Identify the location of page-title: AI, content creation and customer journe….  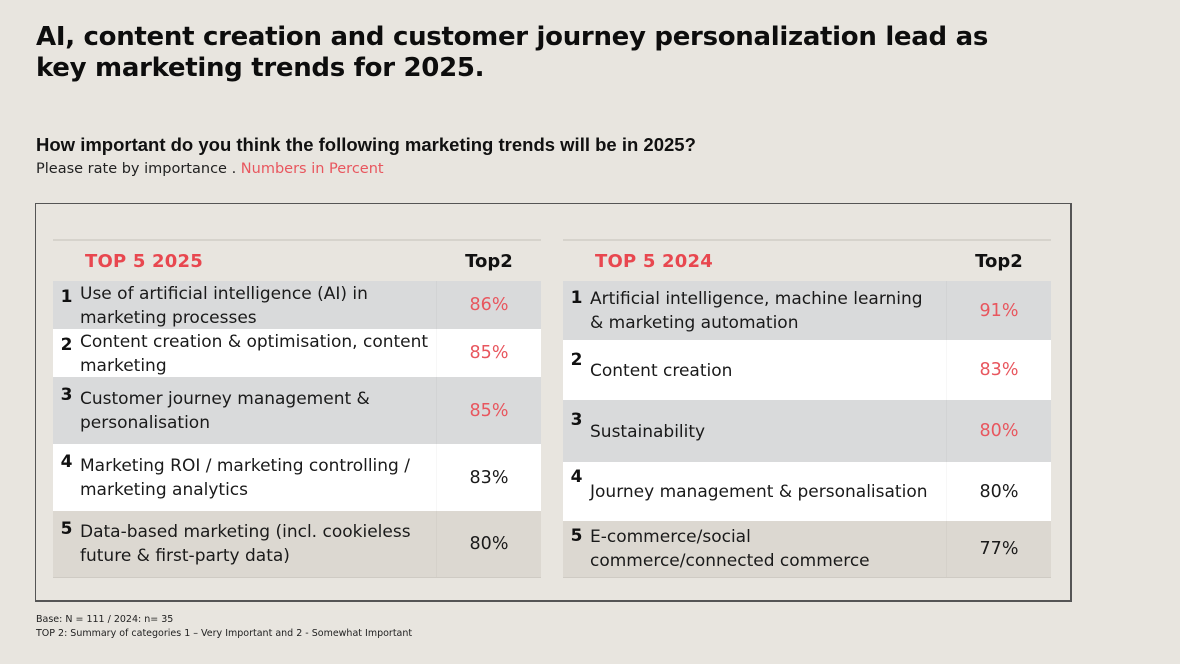
(512, 52).